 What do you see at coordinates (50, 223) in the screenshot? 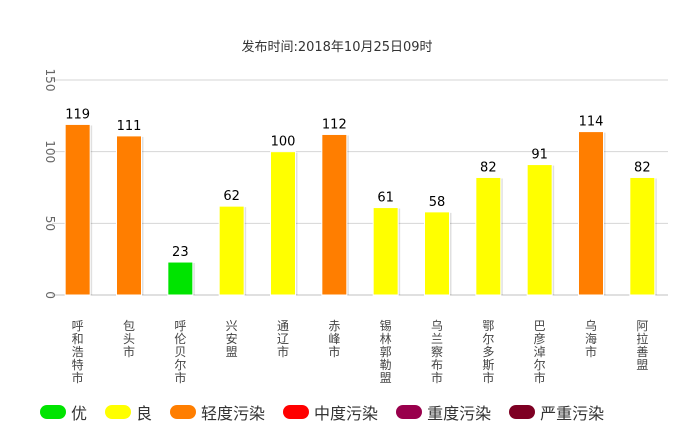
I see `y-tick-label: 50` at bounding box center [50, 223].